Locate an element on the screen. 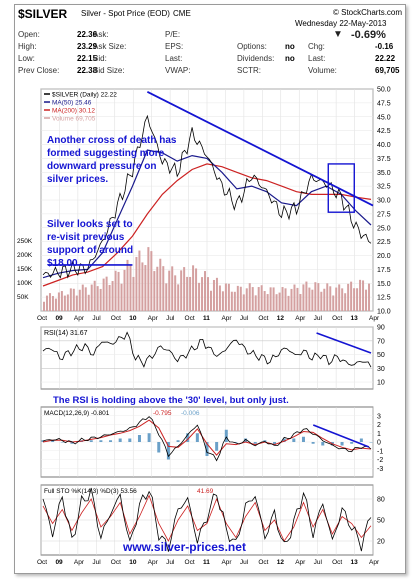  price-x-tick: 13 is located at coordinates (355, 318).